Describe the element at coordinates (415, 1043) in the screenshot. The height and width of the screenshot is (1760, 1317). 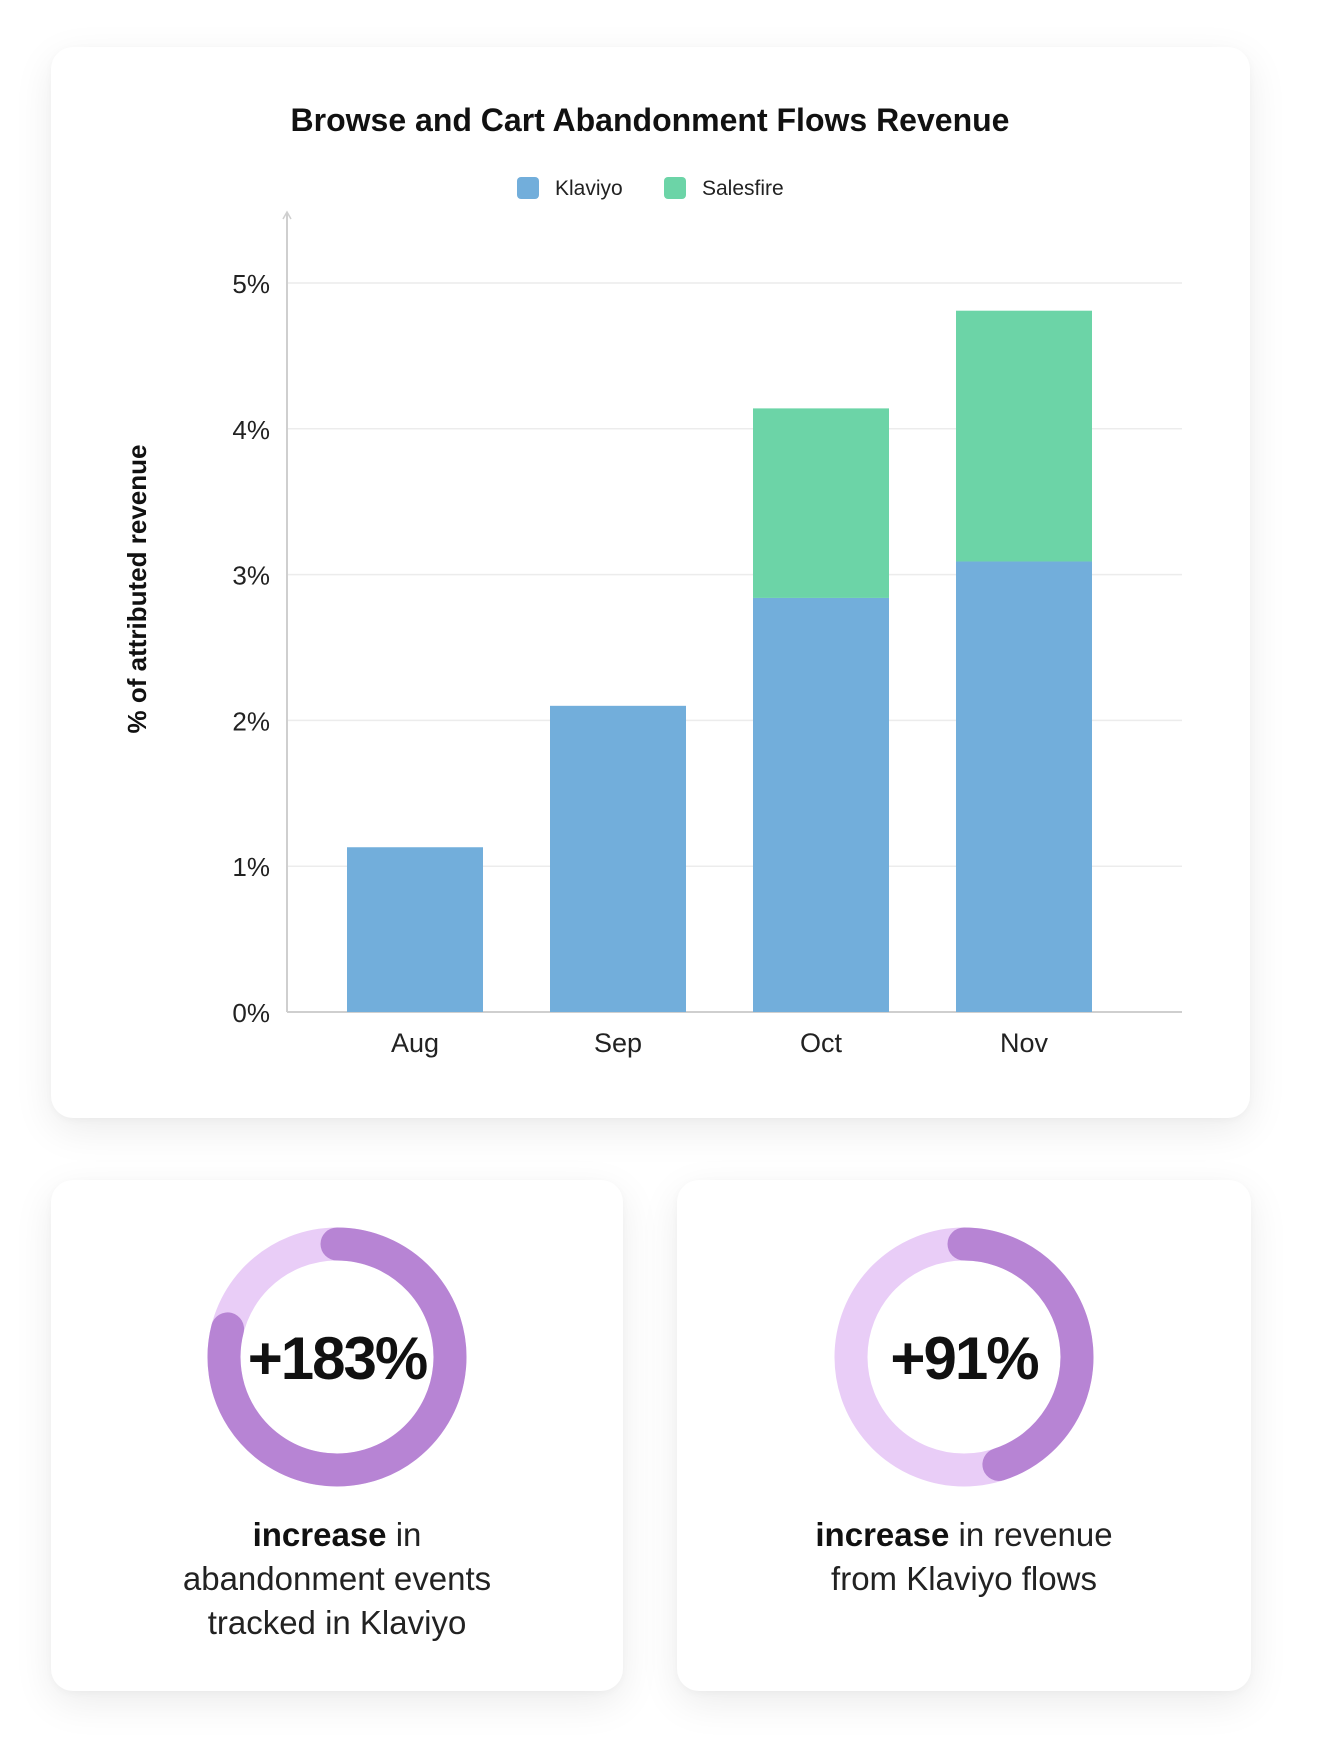
I see `x-tick-label: Aug` at that location.